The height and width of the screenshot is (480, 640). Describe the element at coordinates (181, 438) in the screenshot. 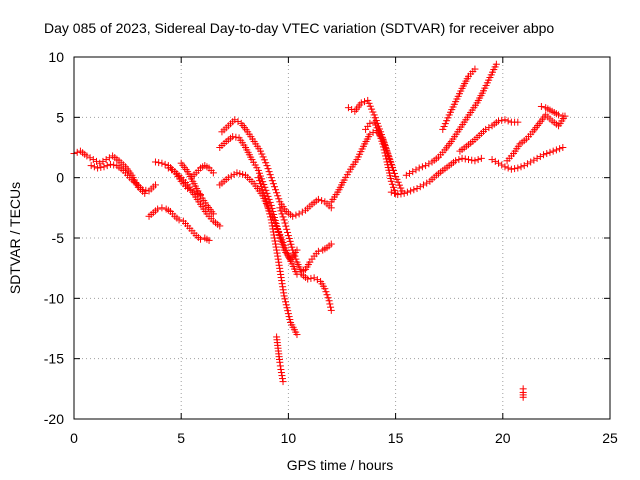

I see `x-tick-label: 5` at that location.